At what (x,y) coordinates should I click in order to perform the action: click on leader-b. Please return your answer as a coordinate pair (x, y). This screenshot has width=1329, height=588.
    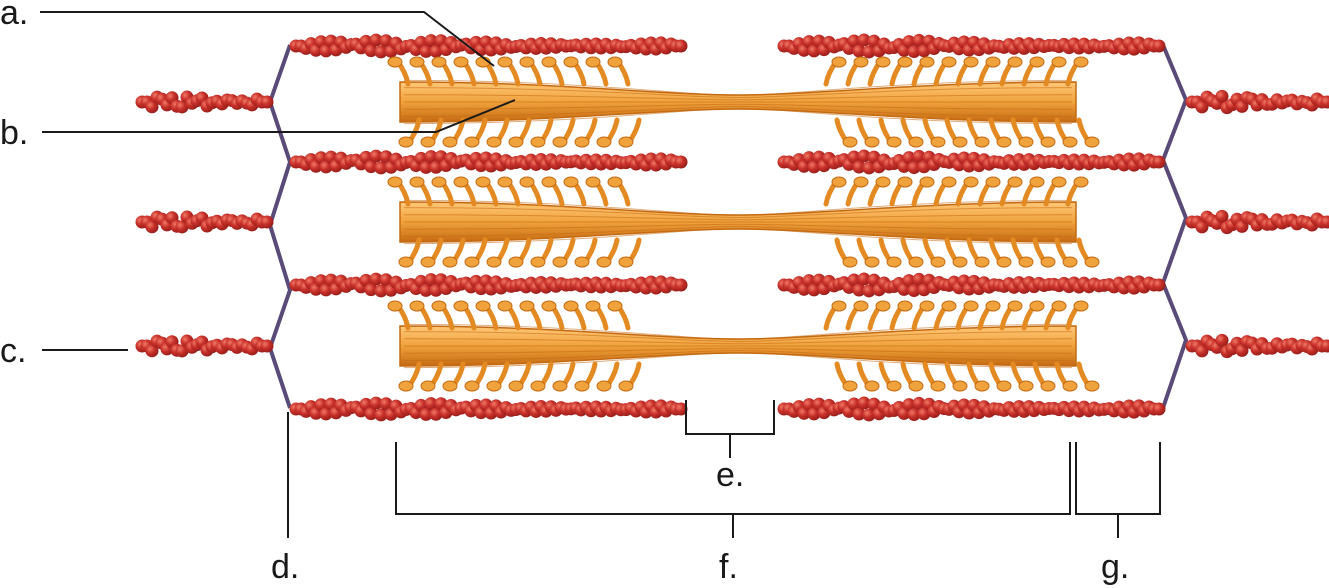
    Looking at the image, I should click on (279, 116).